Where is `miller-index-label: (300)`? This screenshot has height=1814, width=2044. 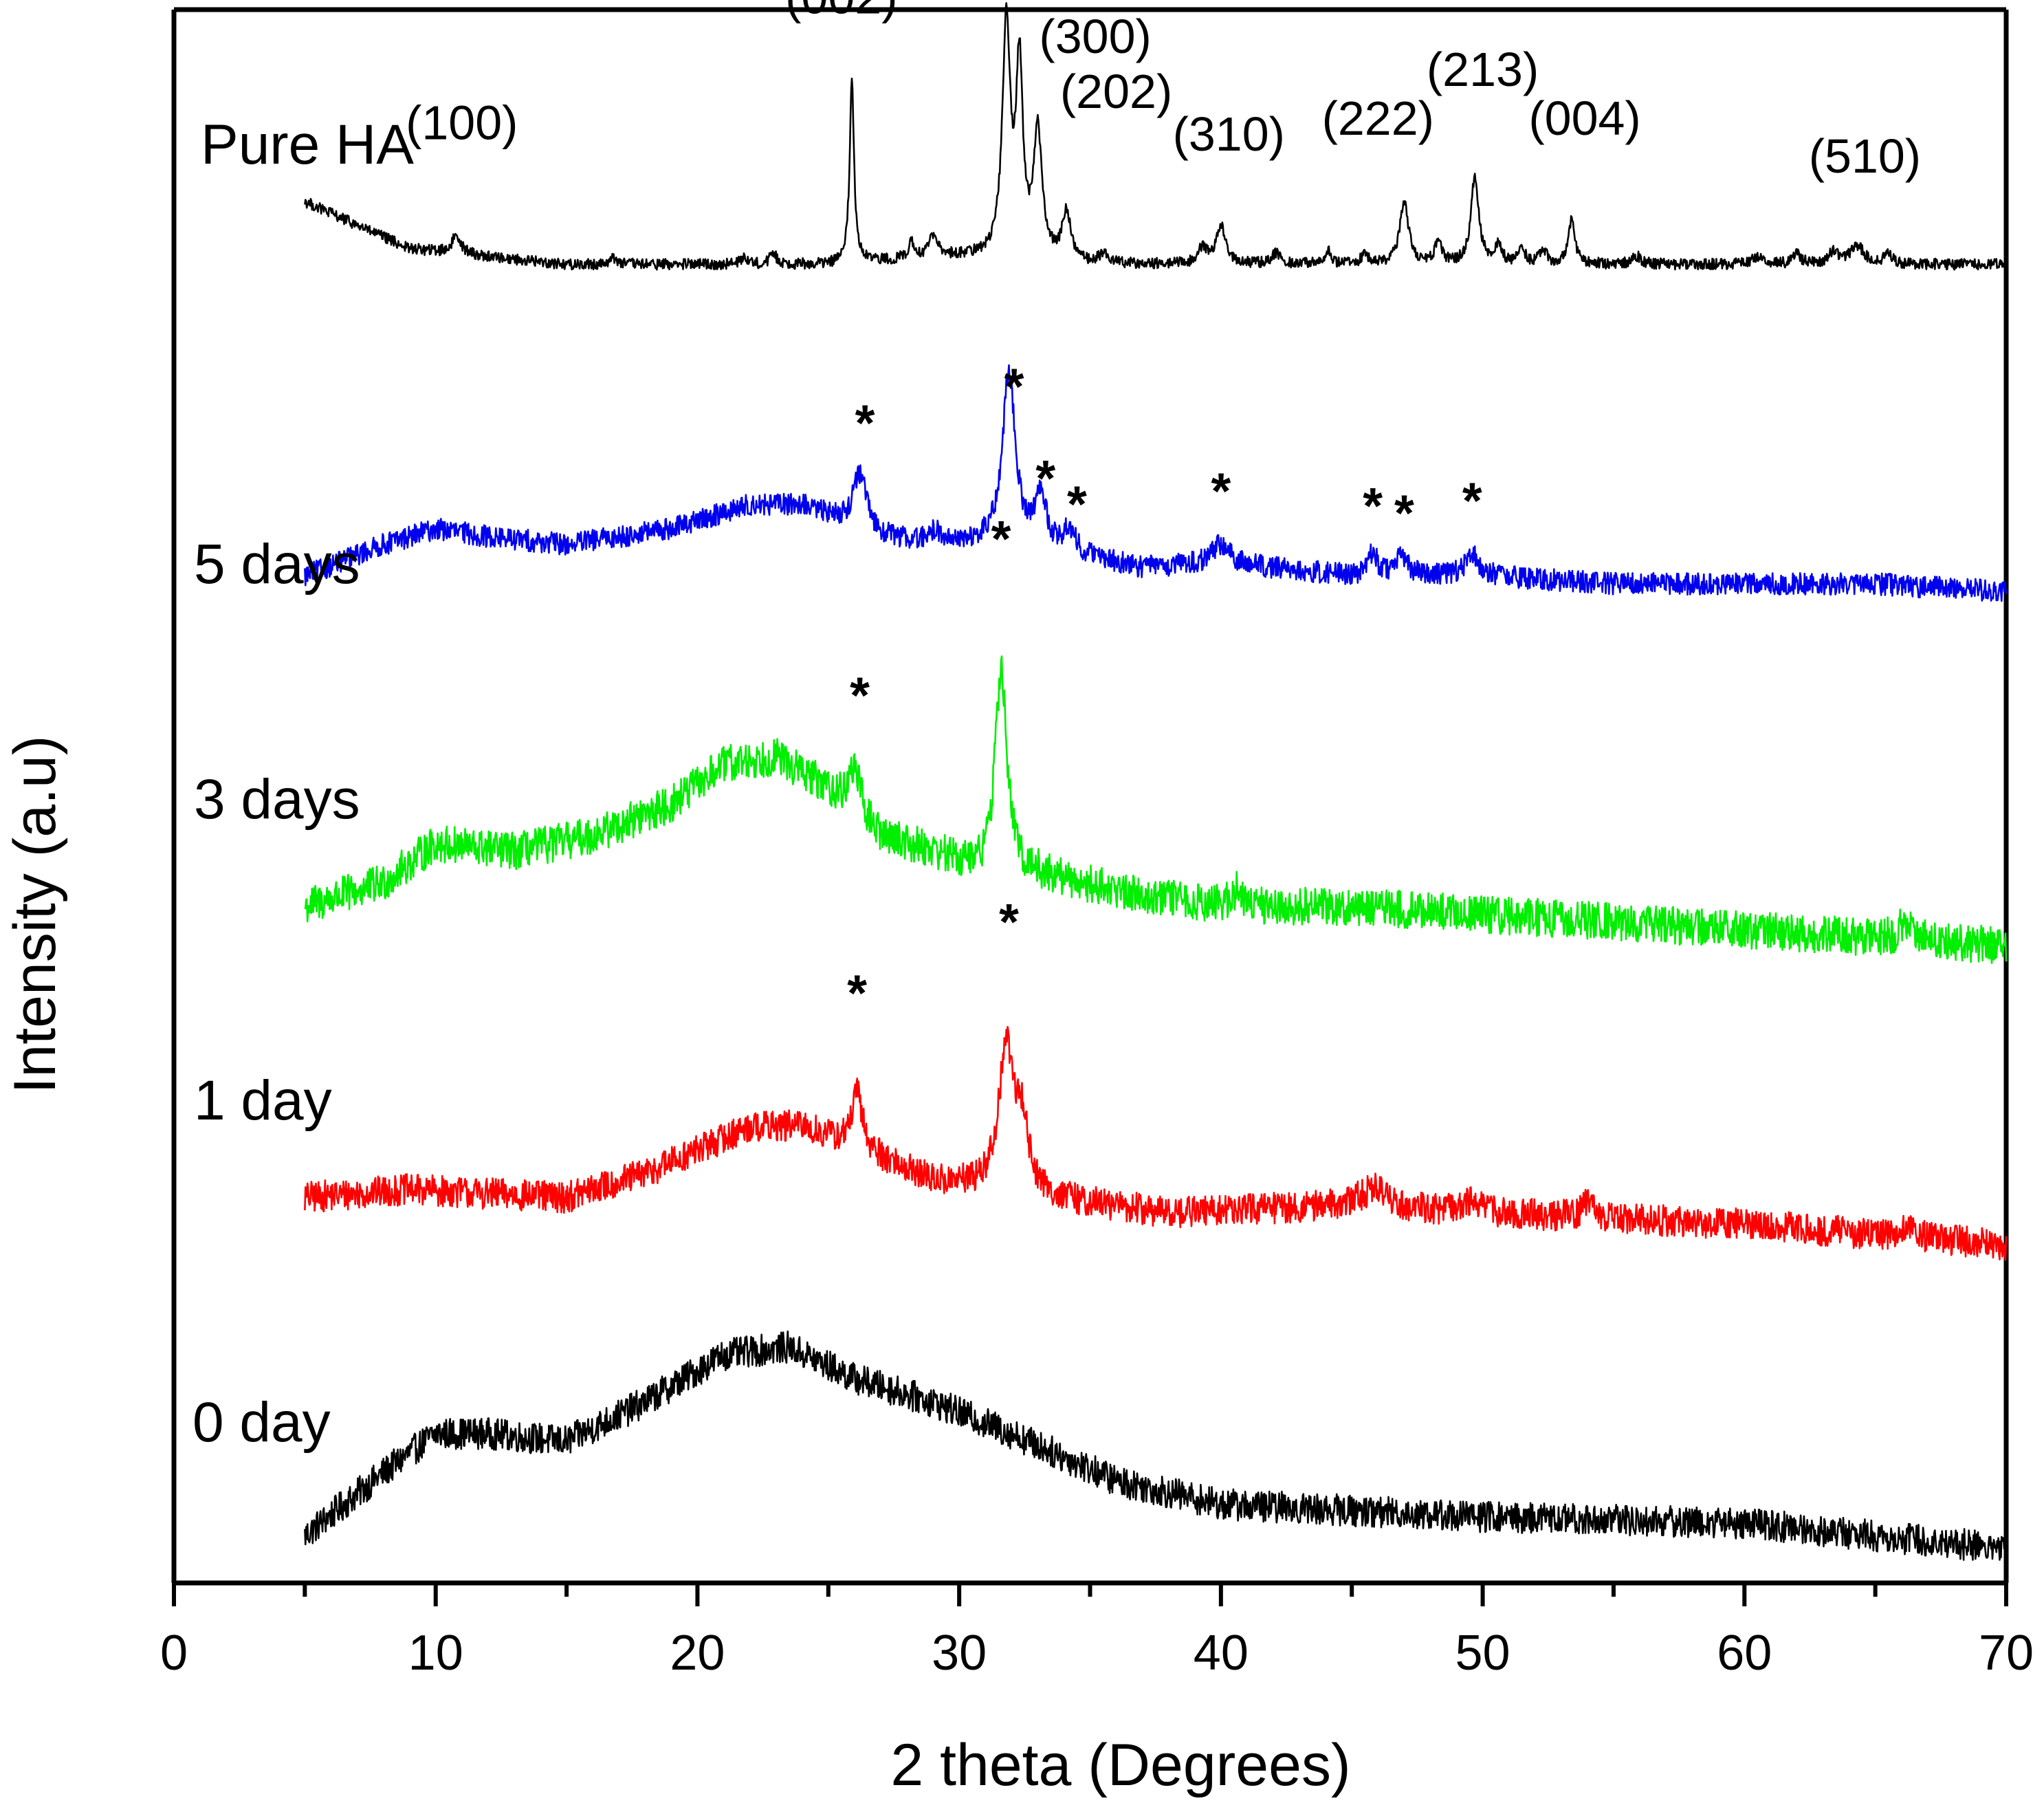 miller-index-label: (300) is located at coordinates (1095, 36).